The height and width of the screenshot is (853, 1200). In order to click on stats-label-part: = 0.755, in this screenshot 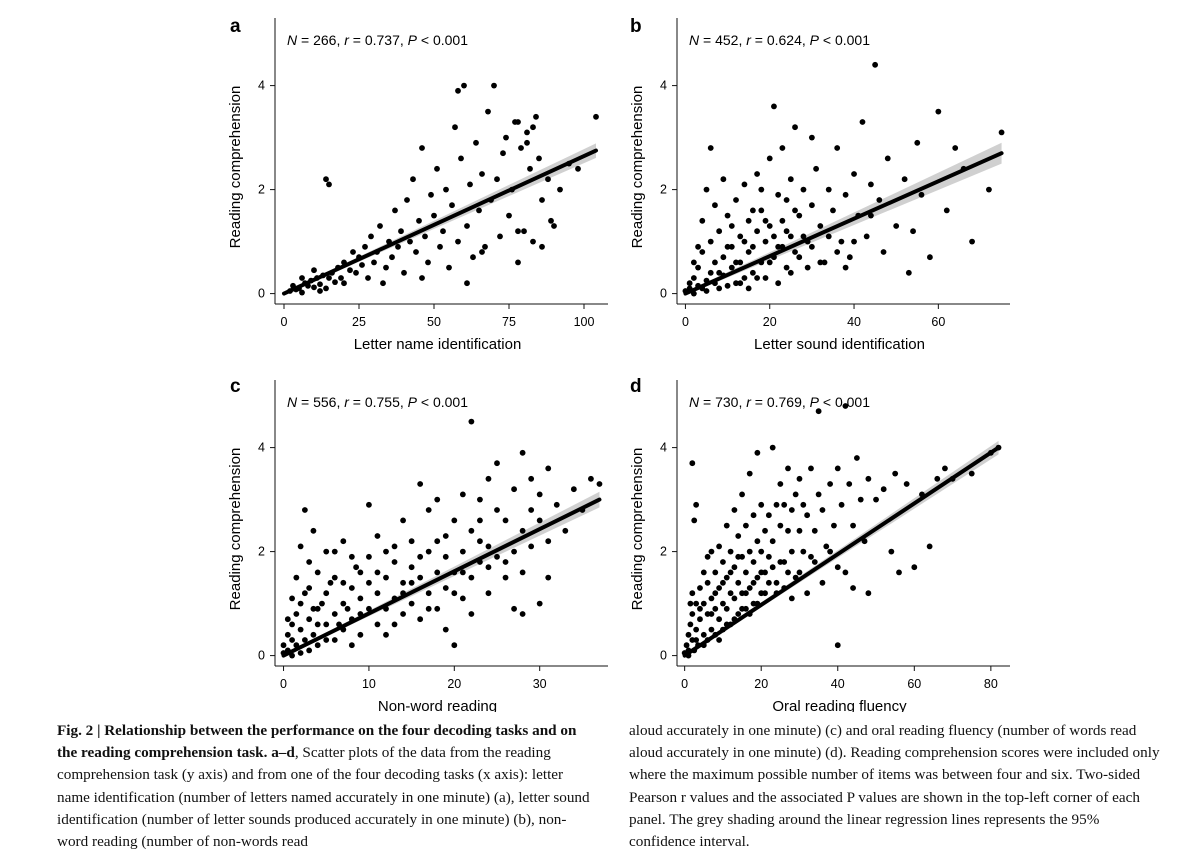, I will do `click(378, 402)`.